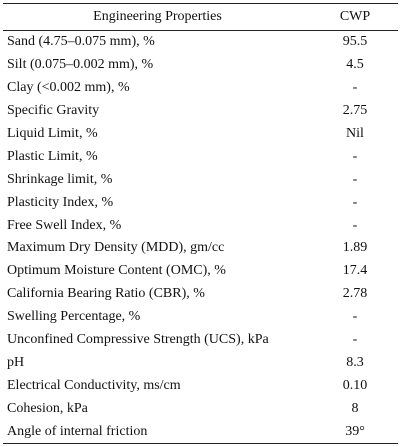  Describe the element at coordinates (200, 134) in the screenshot. I see `table-row: Liquid Limit, % Nil` at that location.